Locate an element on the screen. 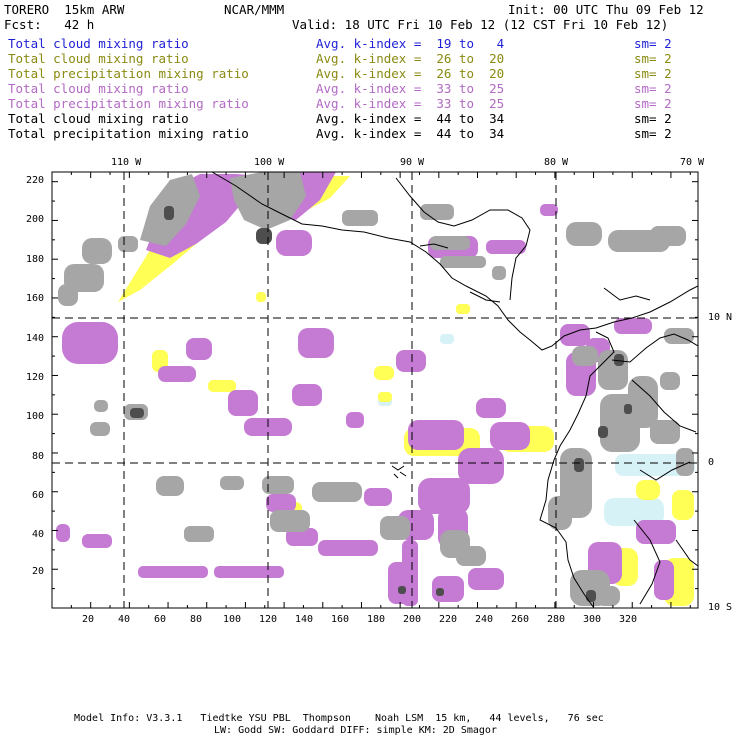  x-tick-label: 140 is located at coordinates (304, 619).